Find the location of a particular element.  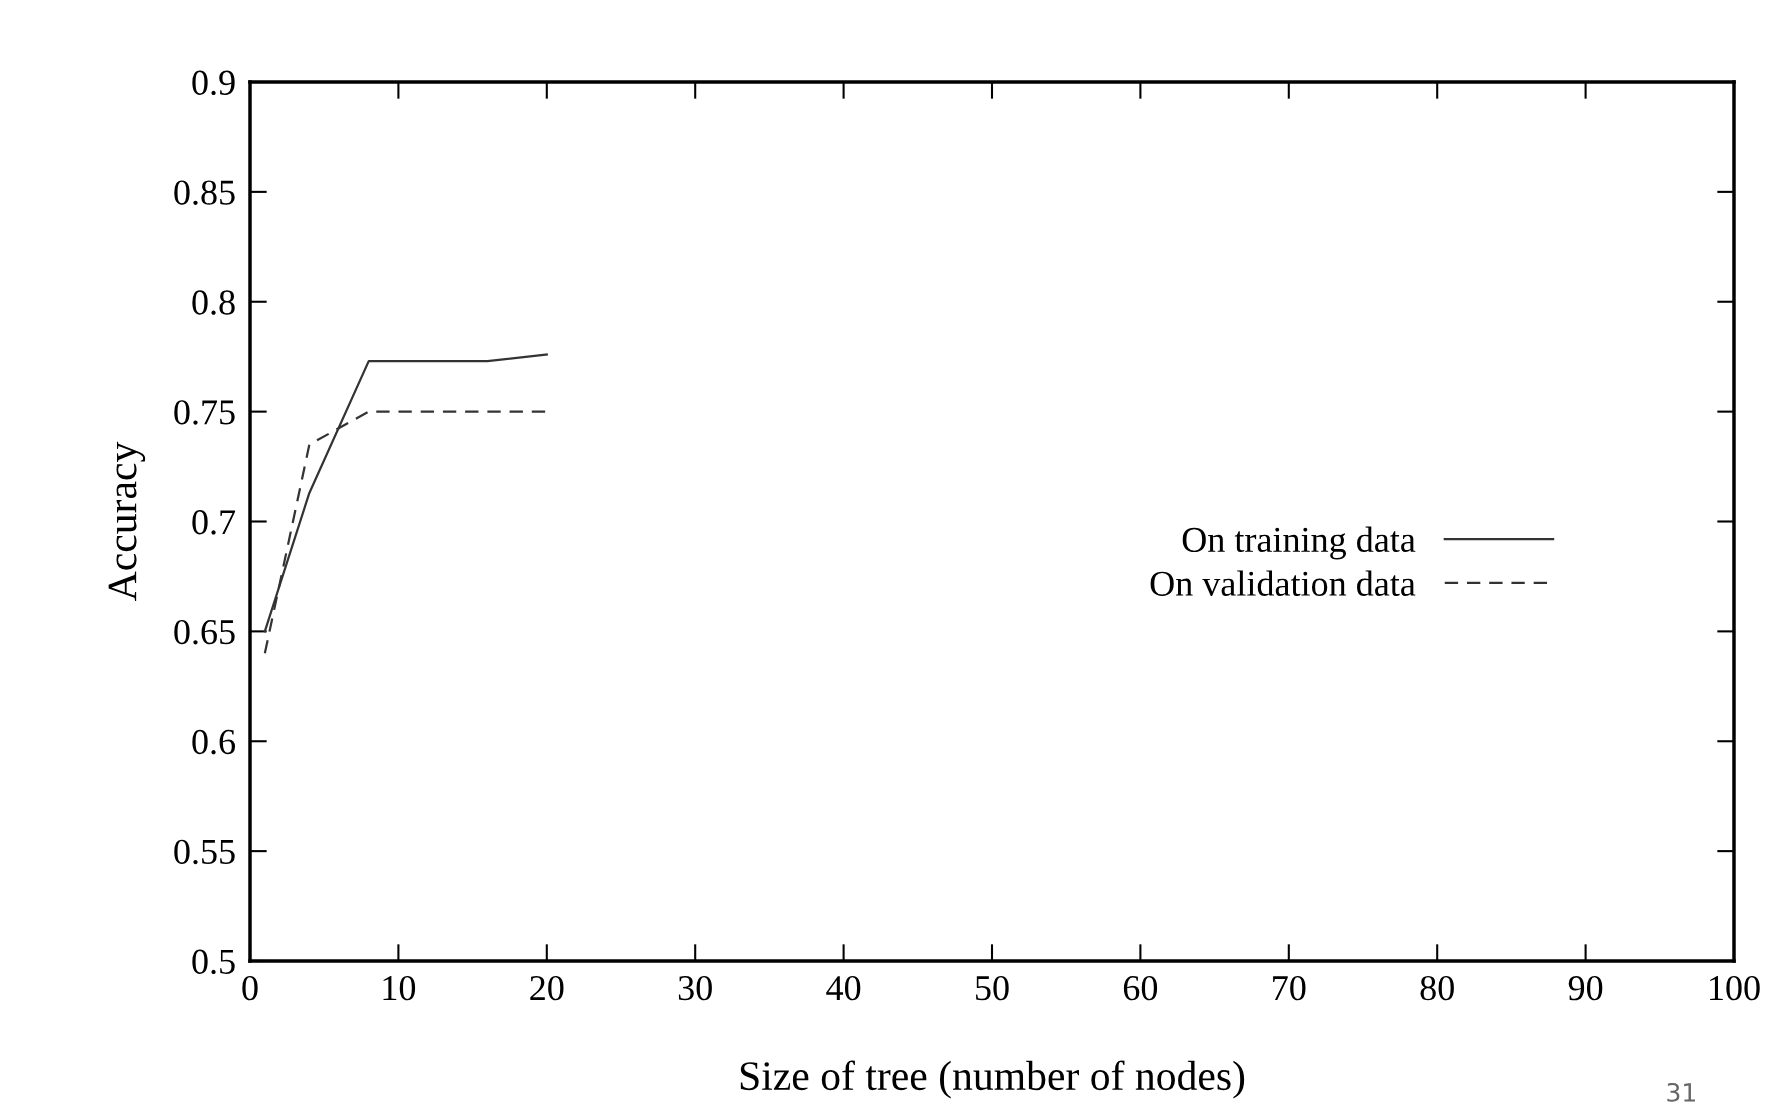

text: 31 is located at coordinates (1681, 1092).